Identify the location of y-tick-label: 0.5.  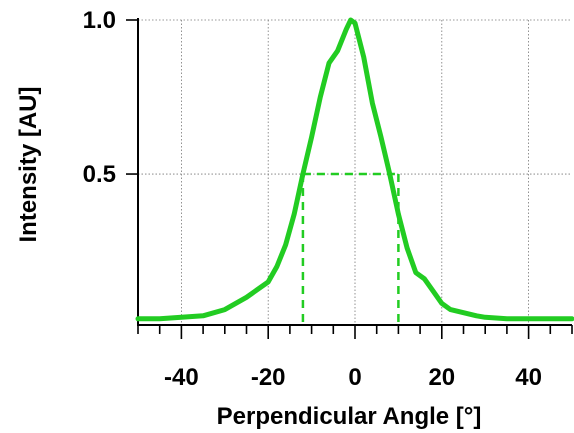
(99, 174).